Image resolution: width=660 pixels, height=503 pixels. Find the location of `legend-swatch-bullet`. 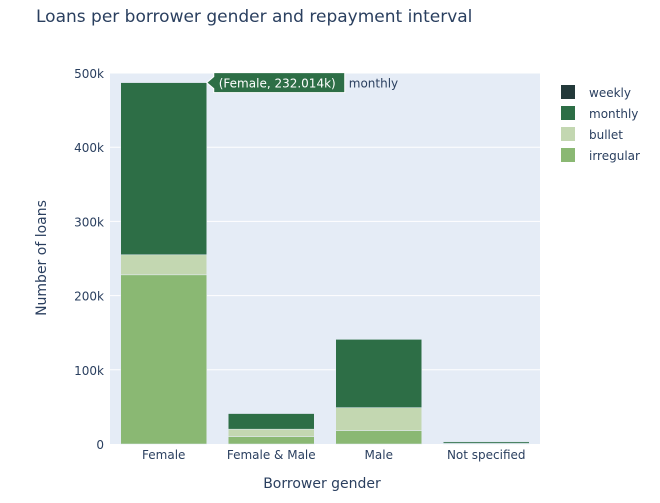

legend-swatch-bullet is located at coordinates (568, 134).